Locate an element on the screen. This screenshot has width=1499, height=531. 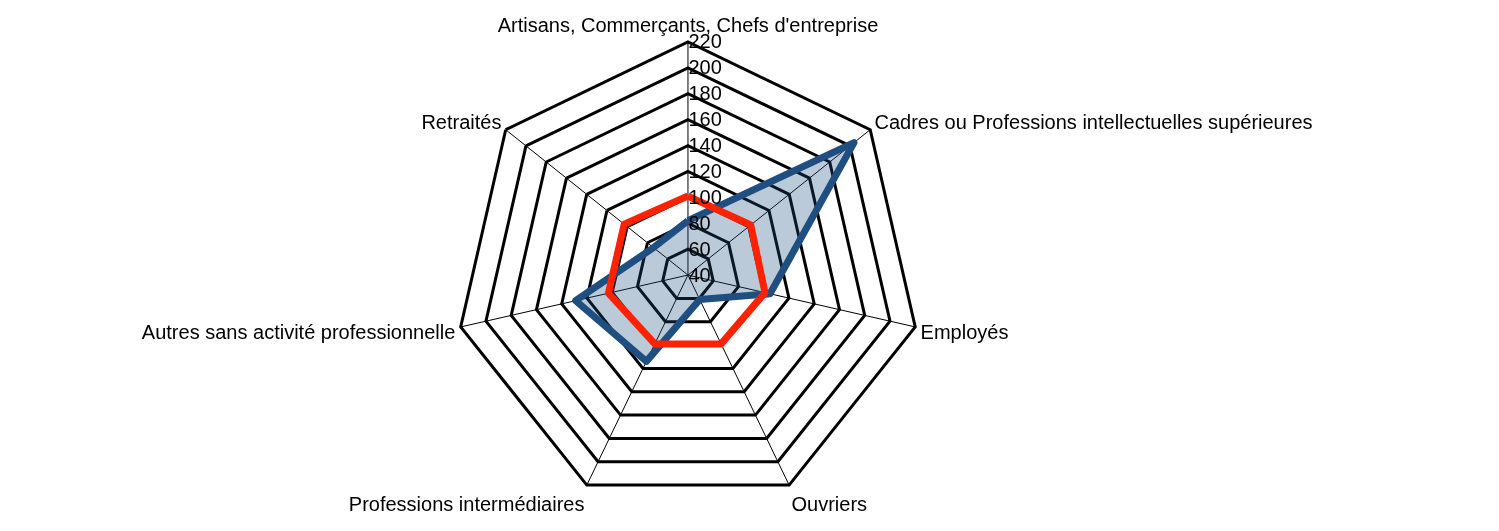
spoke-label: Ouvriers is located at coordinates (829, 504).